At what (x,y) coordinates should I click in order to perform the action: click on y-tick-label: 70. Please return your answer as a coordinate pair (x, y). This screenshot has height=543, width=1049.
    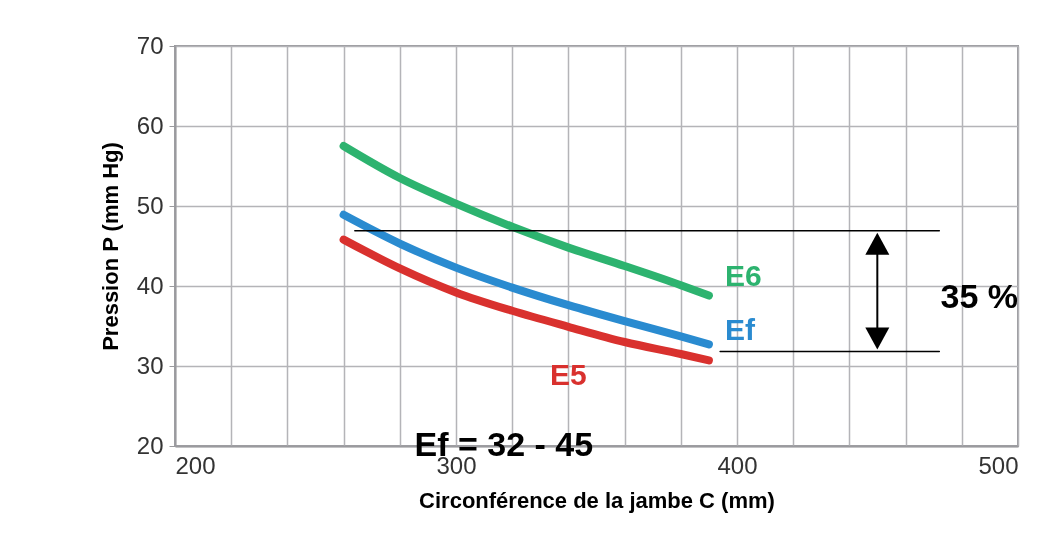
    Looking at the image, I should click on (150, 45).